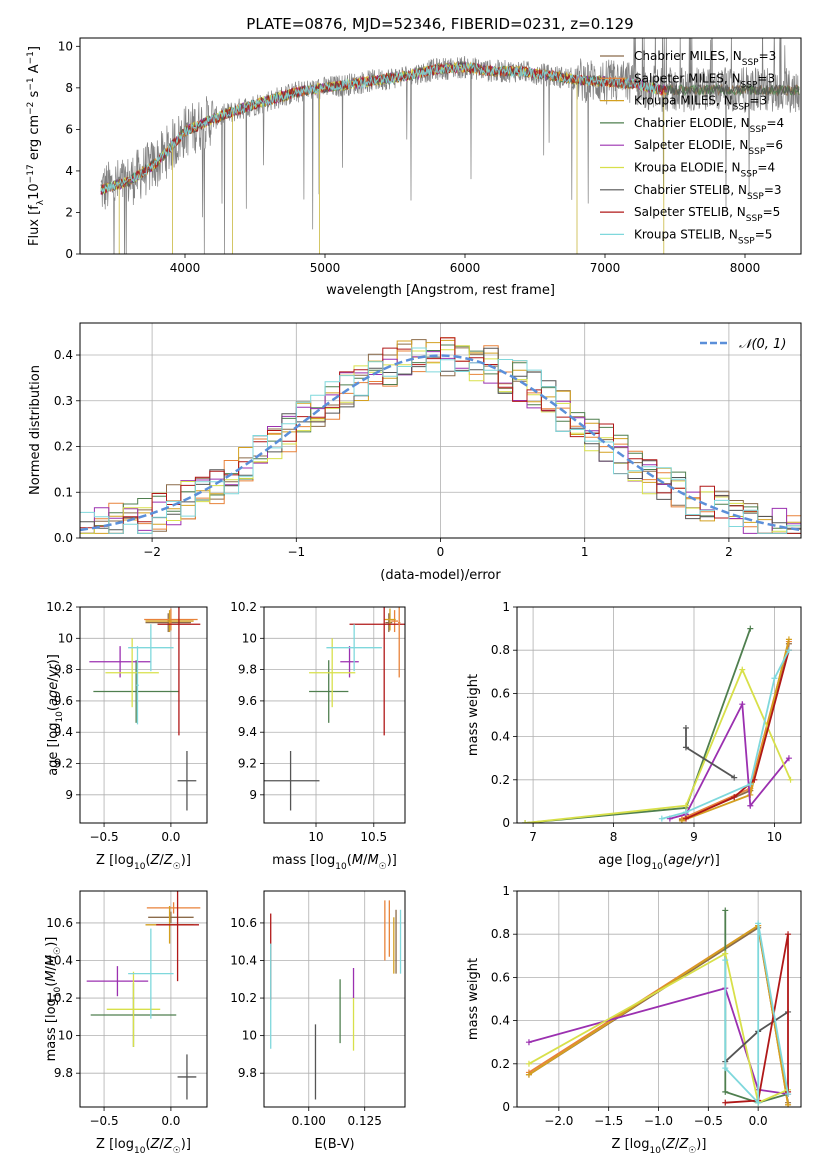 The height and width of the screenshot is (1170, 819). Describe the element at coordinates (441, 552) in the screenshot. I see `x-tick-label: 0` at that location.